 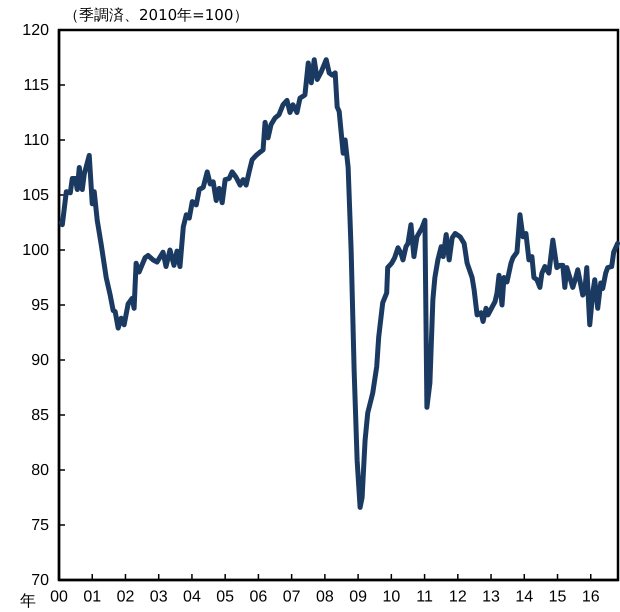 What do you see at coordinates (225, 597) in the screenshot?
I see `x-tick-label: 05` at bounding box center [225, 597].